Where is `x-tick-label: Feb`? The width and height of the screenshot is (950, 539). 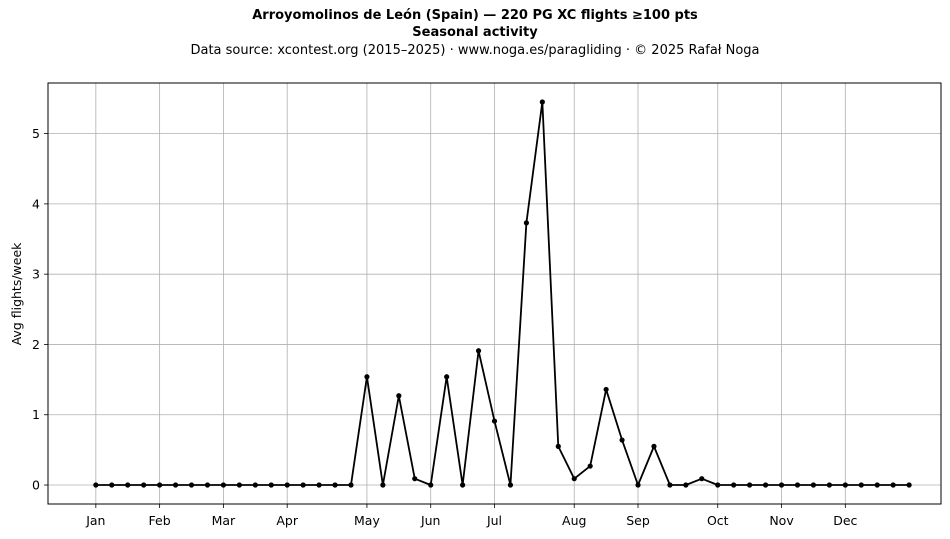 x-tick-label: Feb is located at coordinates (160, 520).